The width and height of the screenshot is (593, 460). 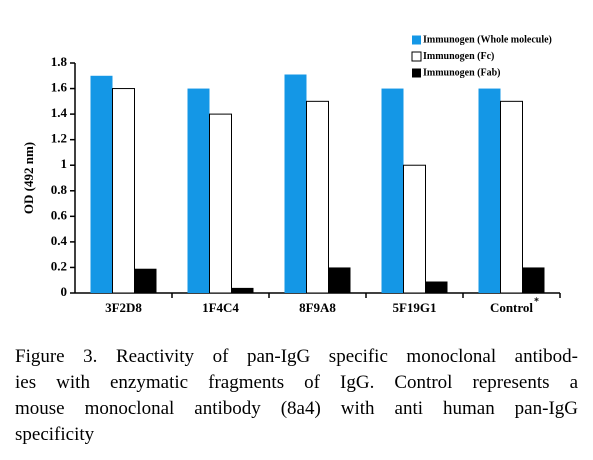 What do you see at coordinates (64, 163) in the screenshot?
I see `y-tick-label: 1` at bounding box center [64, 163].